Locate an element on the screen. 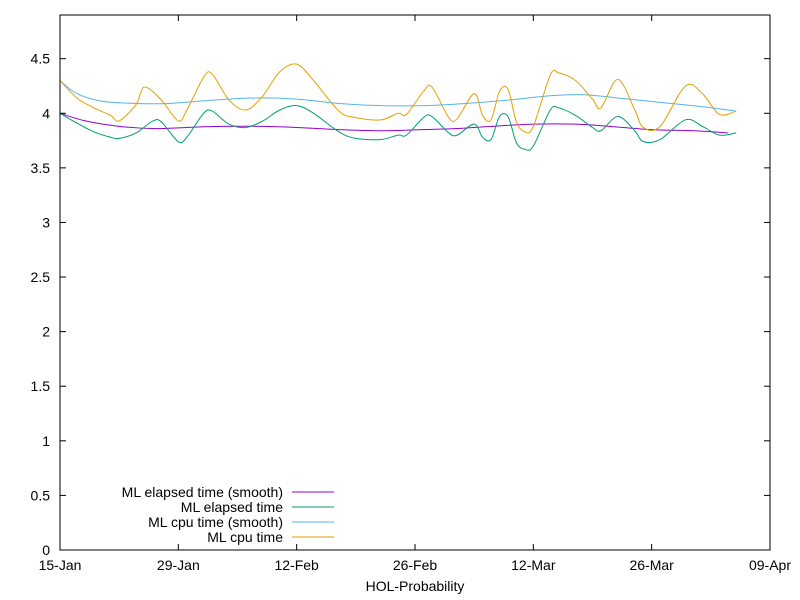  y-tick-label: 2 is located at coordinates (46, 332).